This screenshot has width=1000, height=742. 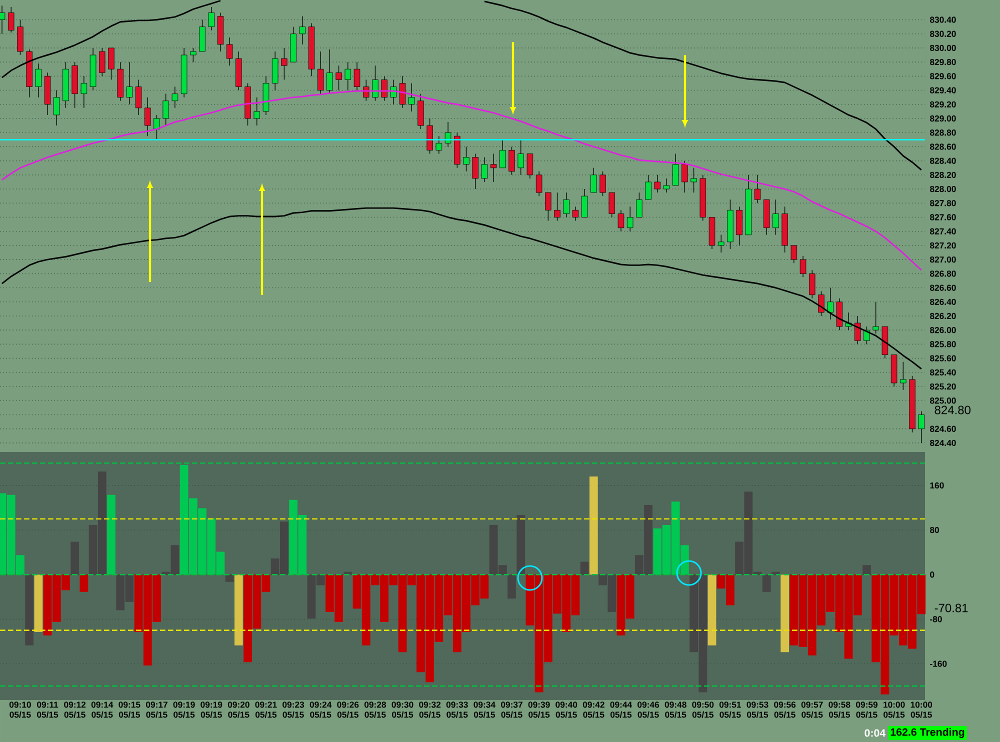 I want to click on x-tick-label: 09:15 05/15, so click(x=129, y=710).